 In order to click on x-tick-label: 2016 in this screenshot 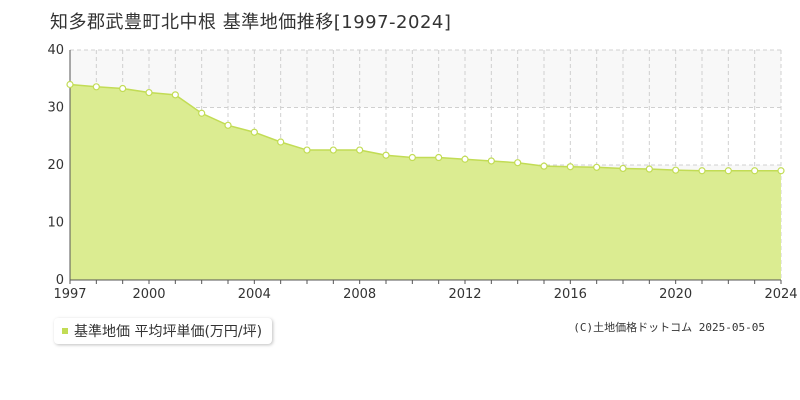, I will do `click(570, 294)`.